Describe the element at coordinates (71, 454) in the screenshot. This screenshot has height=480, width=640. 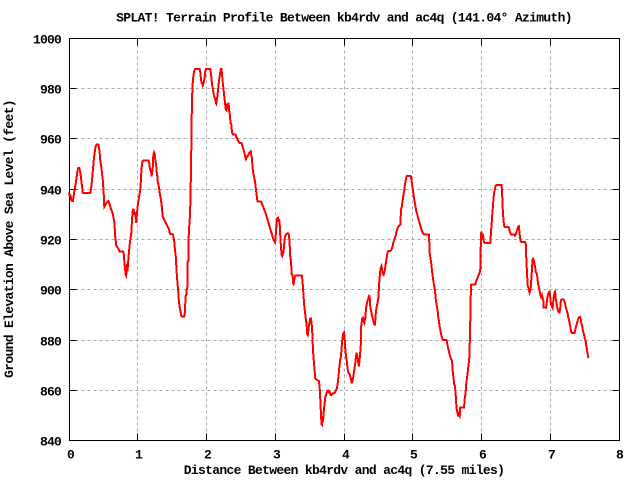
I see `svg-text: 0` at that location.